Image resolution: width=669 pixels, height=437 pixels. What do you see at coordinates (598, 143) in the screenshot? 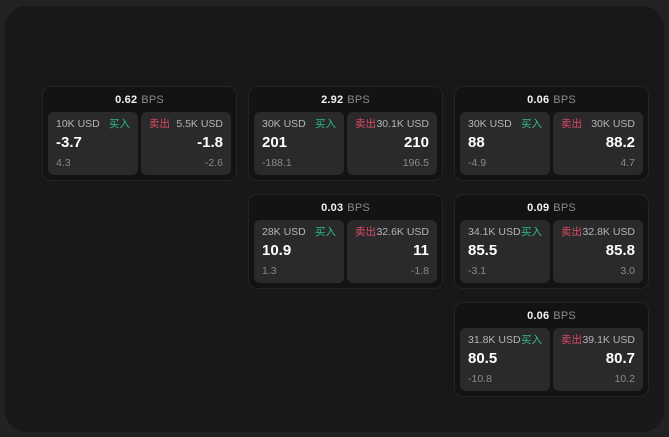
I see `sell-panel: 卖出 30K USD 88.2 4.7` at bounding box center [598, 143].